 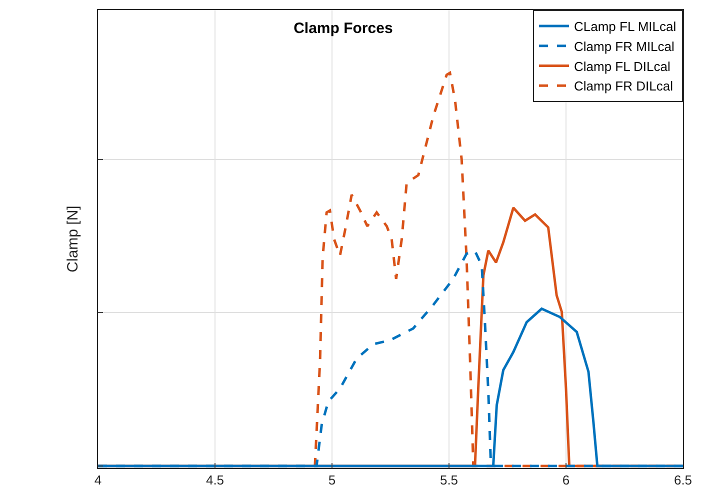 What do you see at coordinates (683, 480) in the screenshot?
I see `x-tick-label: 6.5` at bounding box center [683, 480].